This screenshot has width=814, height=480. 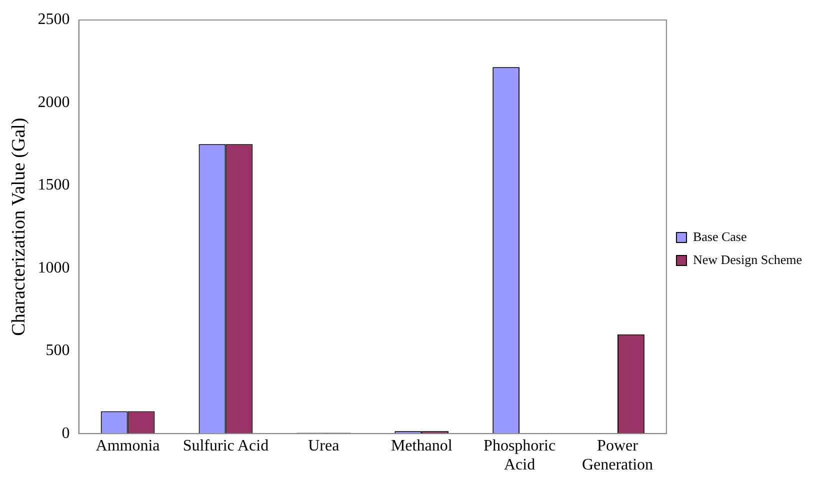 I want to click on legend-label: New Design Scheme, so click(x=747, y=259).